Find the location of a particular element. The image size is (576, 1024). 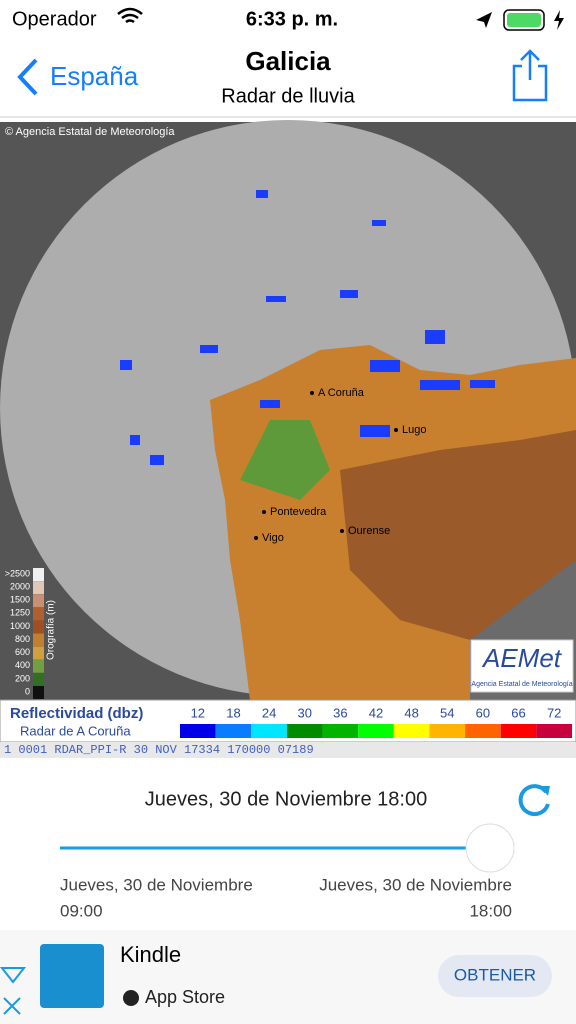

legend-subtitle: Radar de A Coruña is located at coordinates (75, 730).